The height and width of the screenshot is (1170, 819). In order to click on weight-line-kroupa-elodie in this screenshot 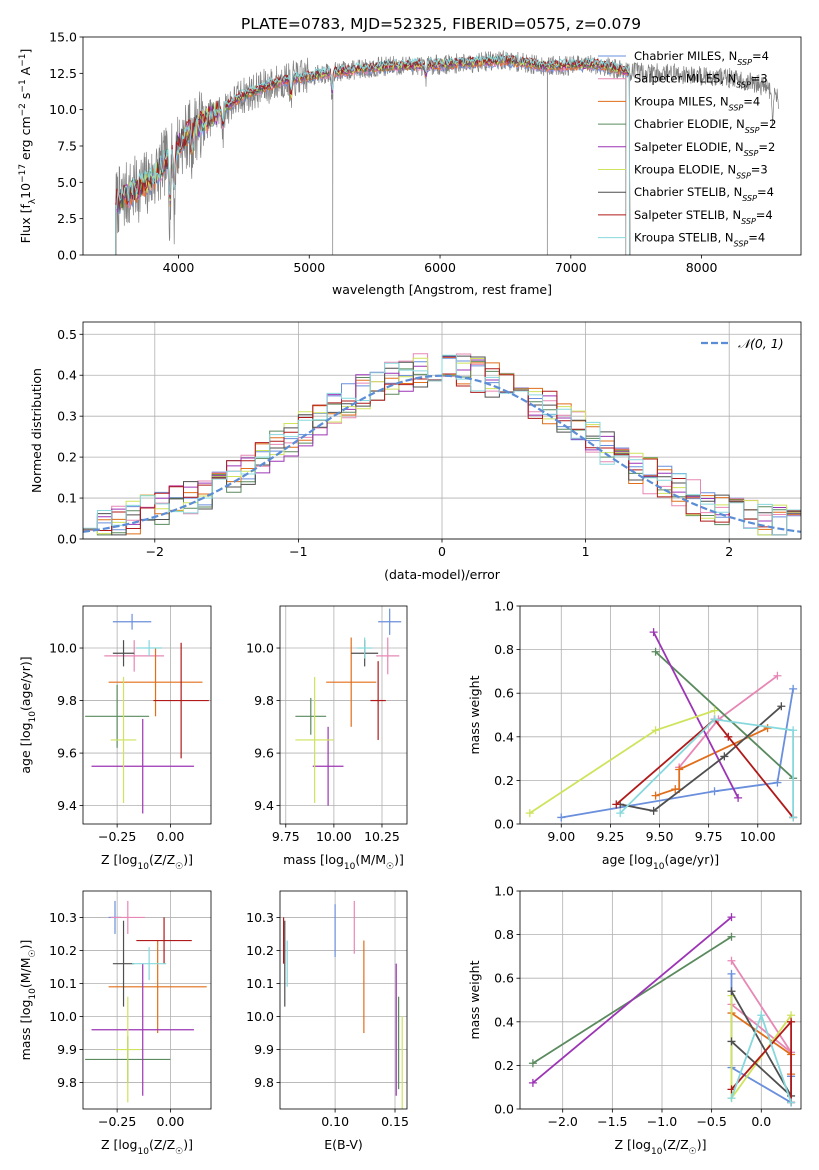, I will do `click(622, 762)`.